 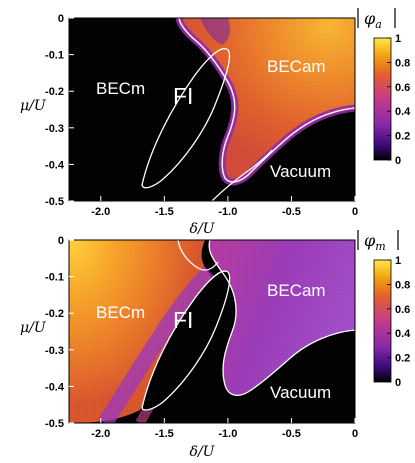 What do you see at coordinates (55, 387) in the screenshot?
I see `bottom-ytick-label: -0.4` at bounding box center [55, 387].